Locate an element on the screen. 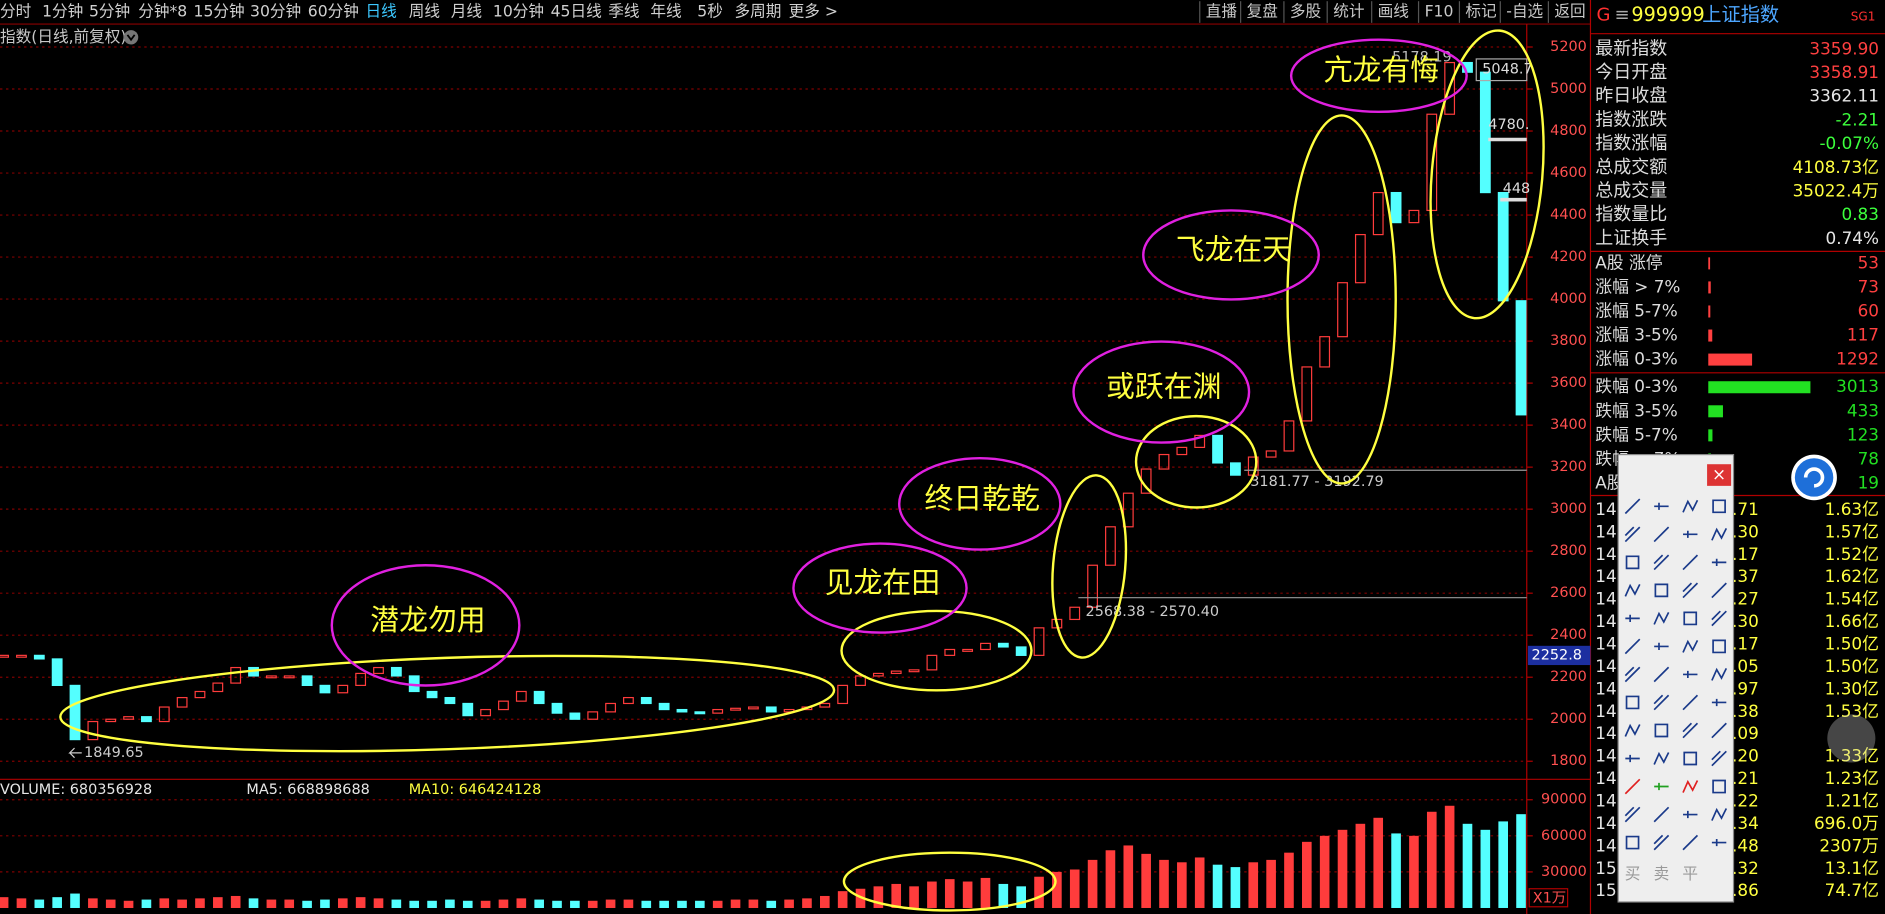 This screenshot has width=1885, height=914. period-tab: 多周期 is located at coordinates (758, 11).